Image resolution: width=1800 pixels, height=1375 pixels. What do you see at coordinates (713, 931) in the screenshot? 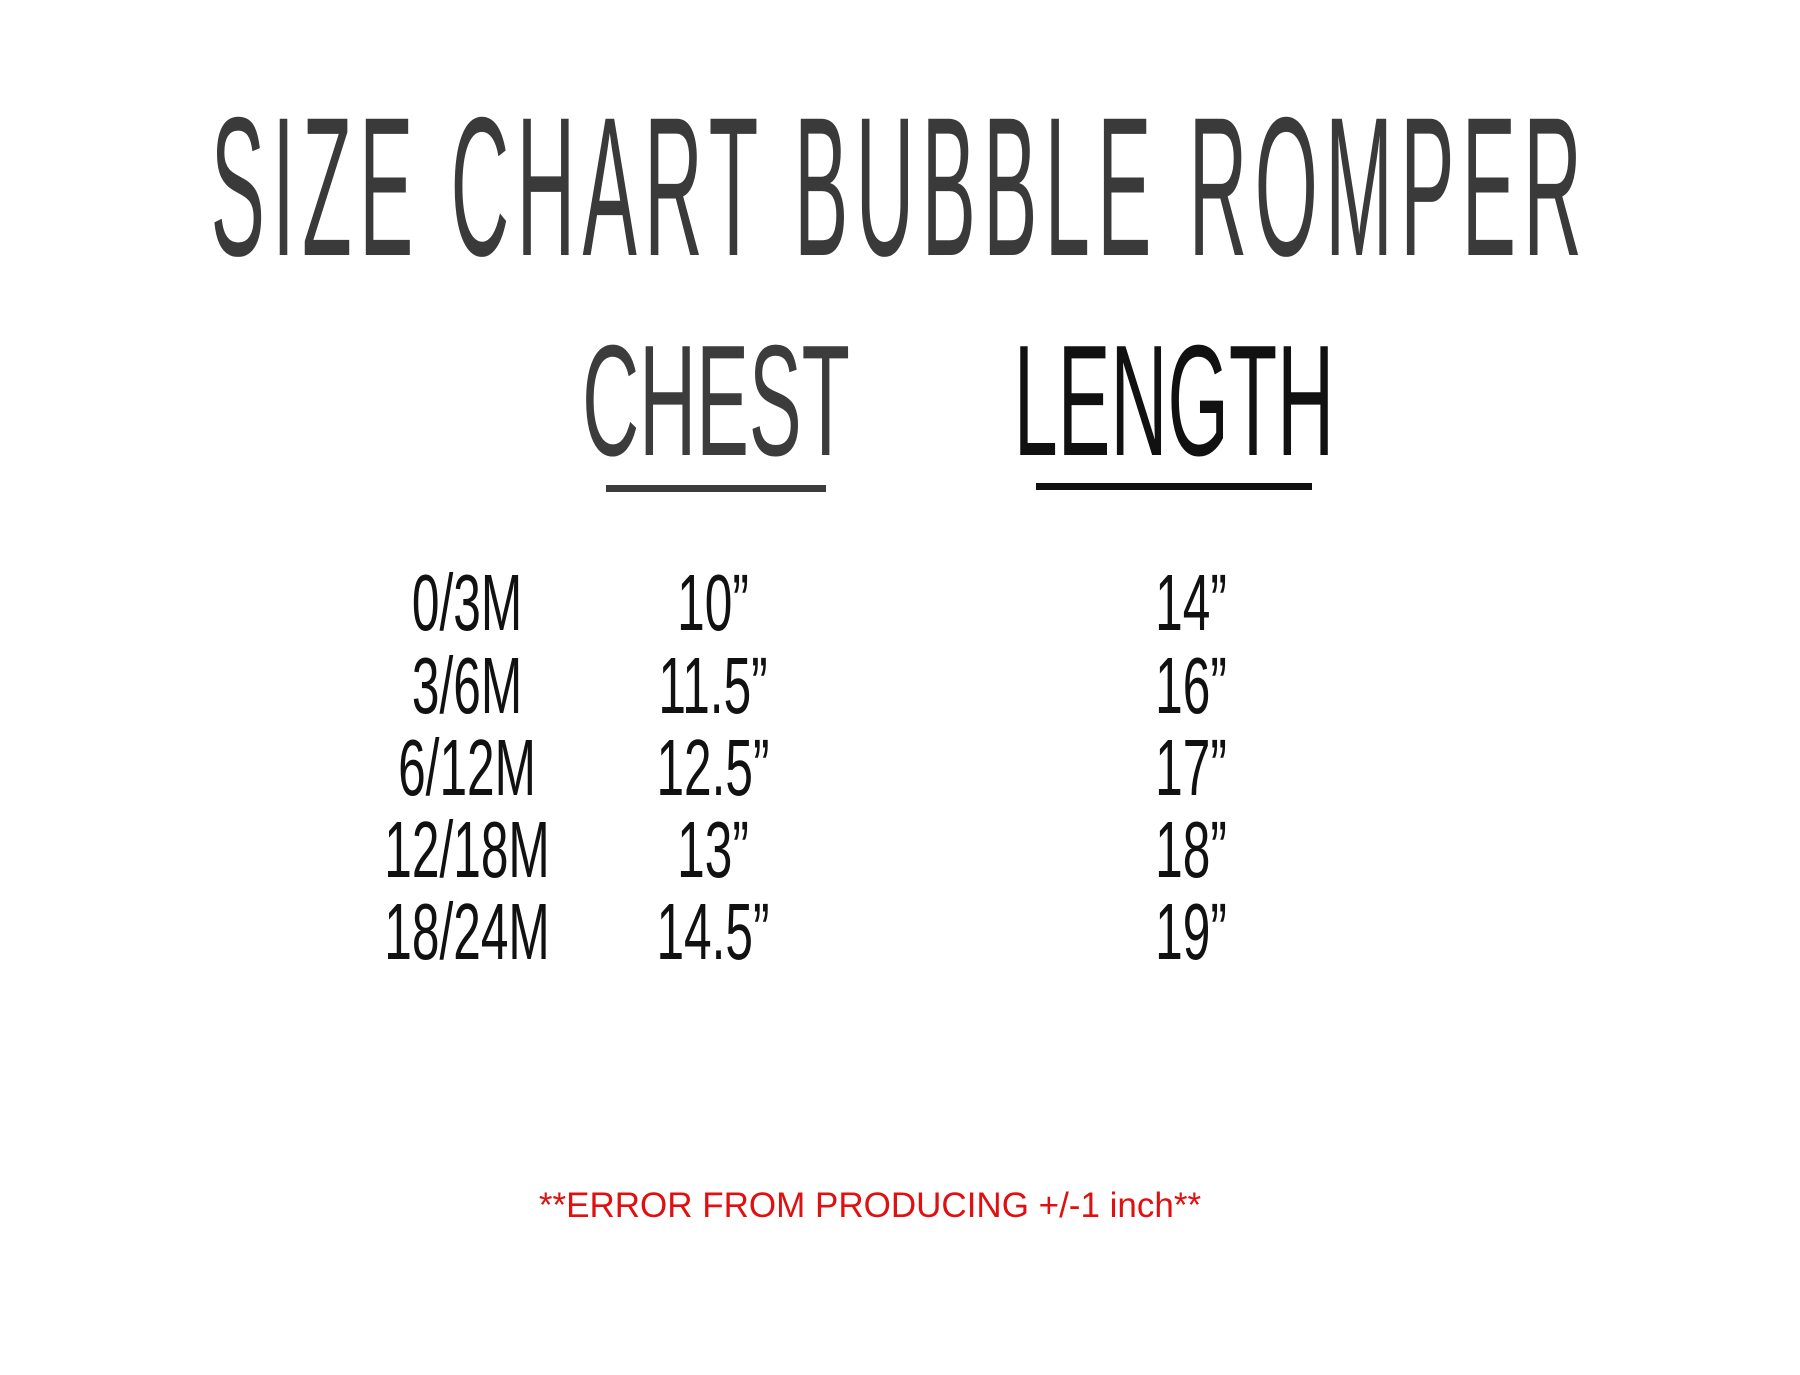
I see `cell-chest: 14.5”` at bounding box center [713, 931].